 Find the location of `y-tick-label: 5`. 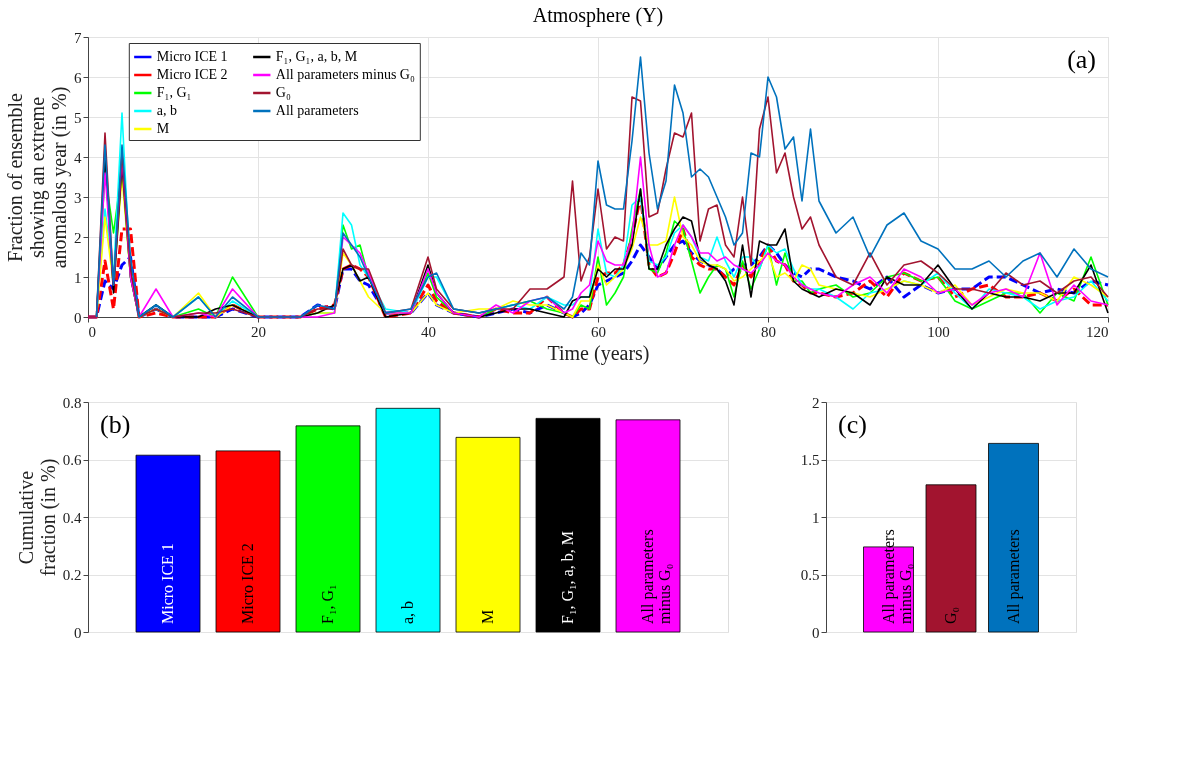

y-tick-label: 5 is located at coordinates (78, 117).